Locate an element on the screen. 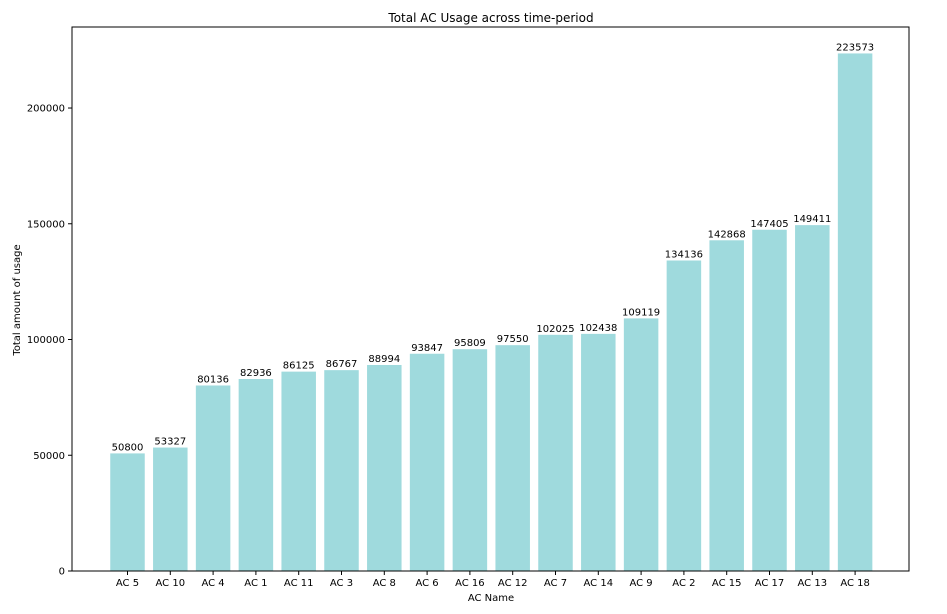 The height and width of the screenshot is (614, 947). x-tick-label: AC 8 is located at coordinates (384, 583).